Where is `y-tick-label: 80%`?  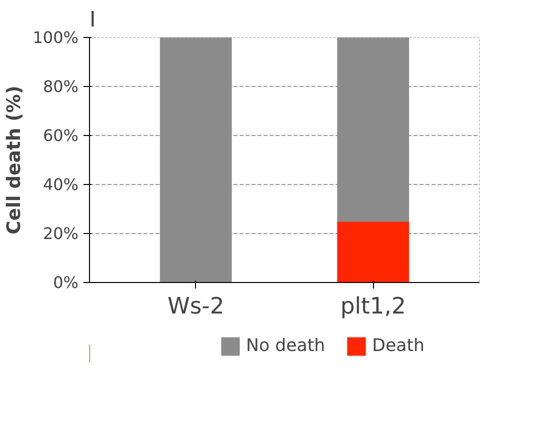 y-tick-label: 80% is located at coordinates (60, 86).